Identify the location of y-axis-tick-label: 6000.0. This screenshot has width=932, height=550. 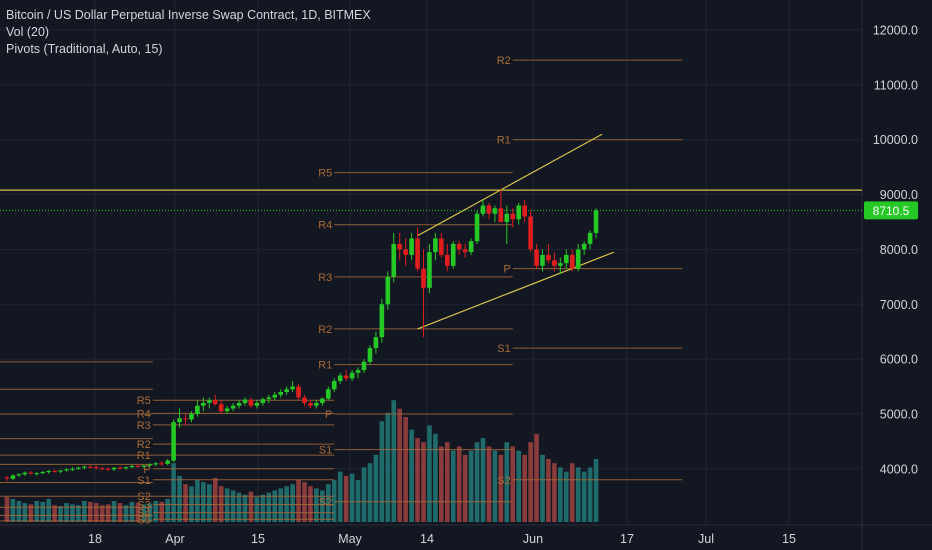
(899, 360).